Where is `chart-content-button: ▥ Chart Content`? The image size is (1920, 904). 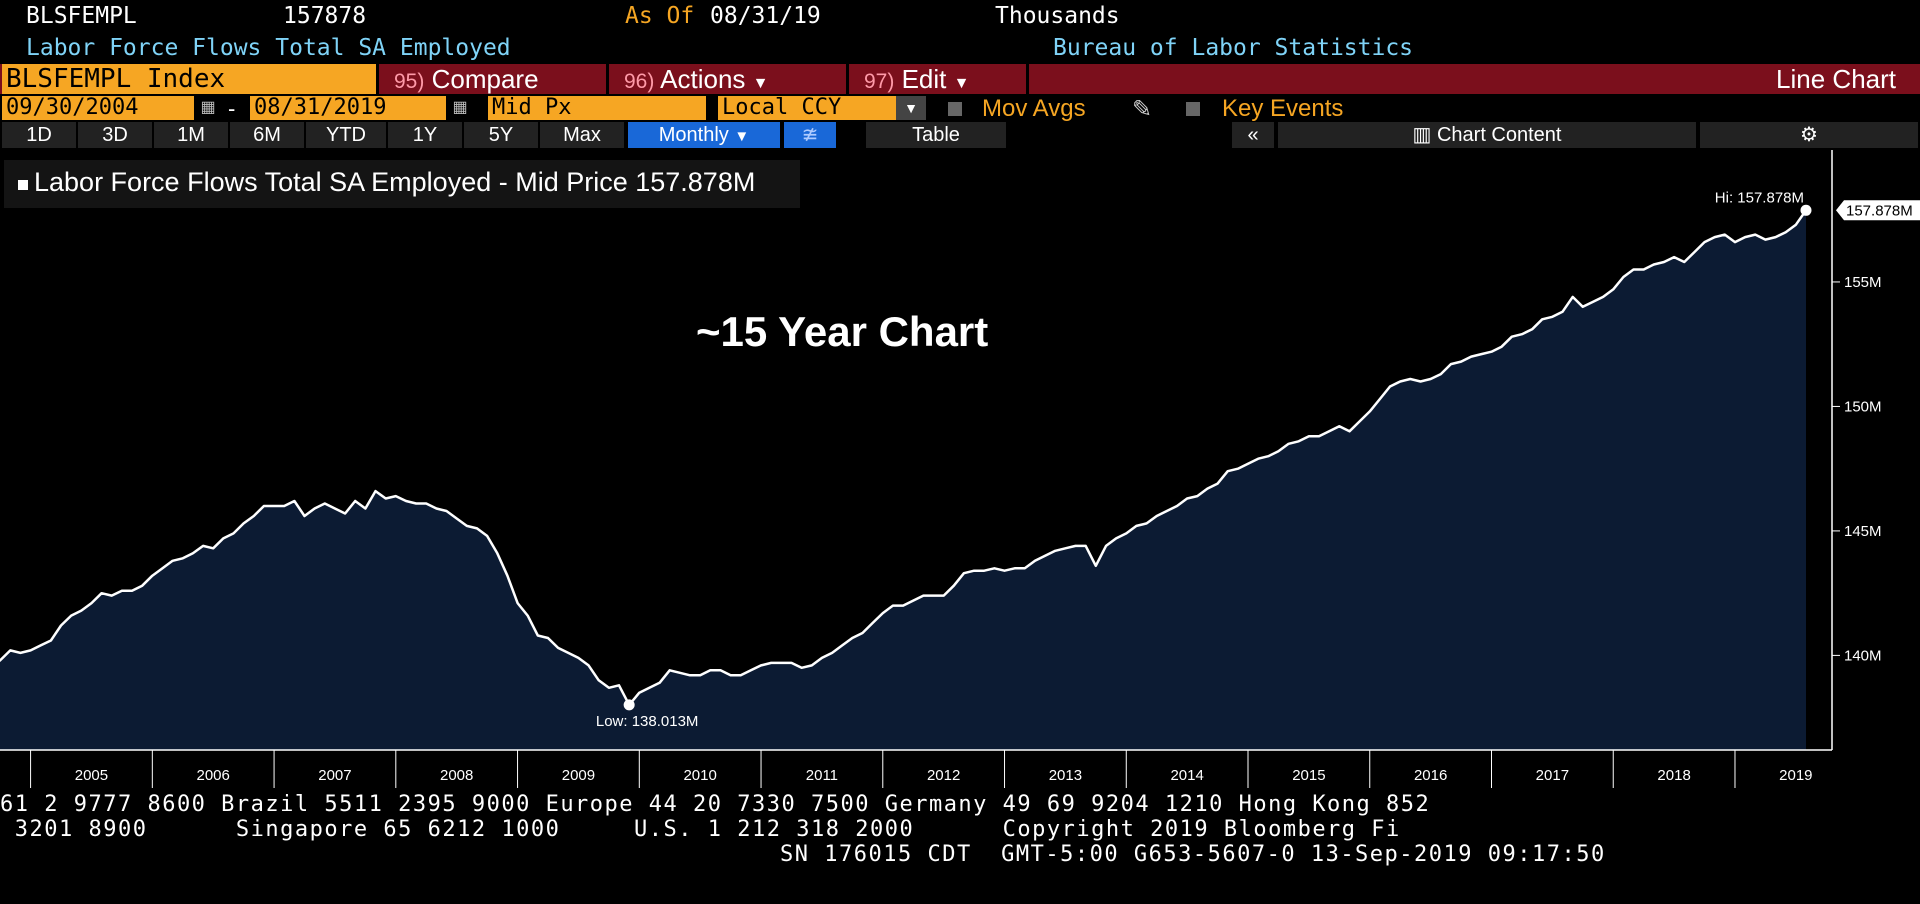 chart-content-button: ▥ Chart Content is located at coordinates (1487, 135).